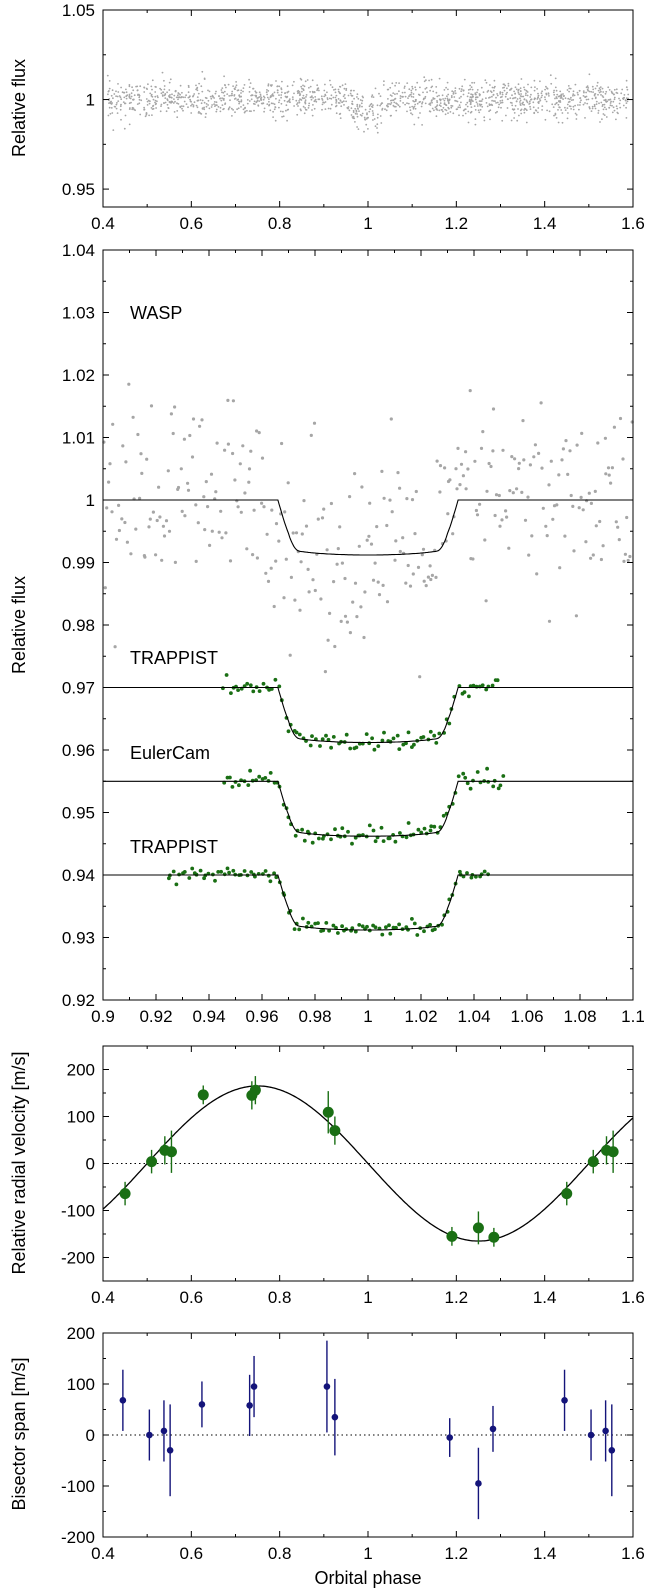 This screenshot has width=653, height=1589. I want to click on p0-ytick-label: 1.05, so click(78, 10).